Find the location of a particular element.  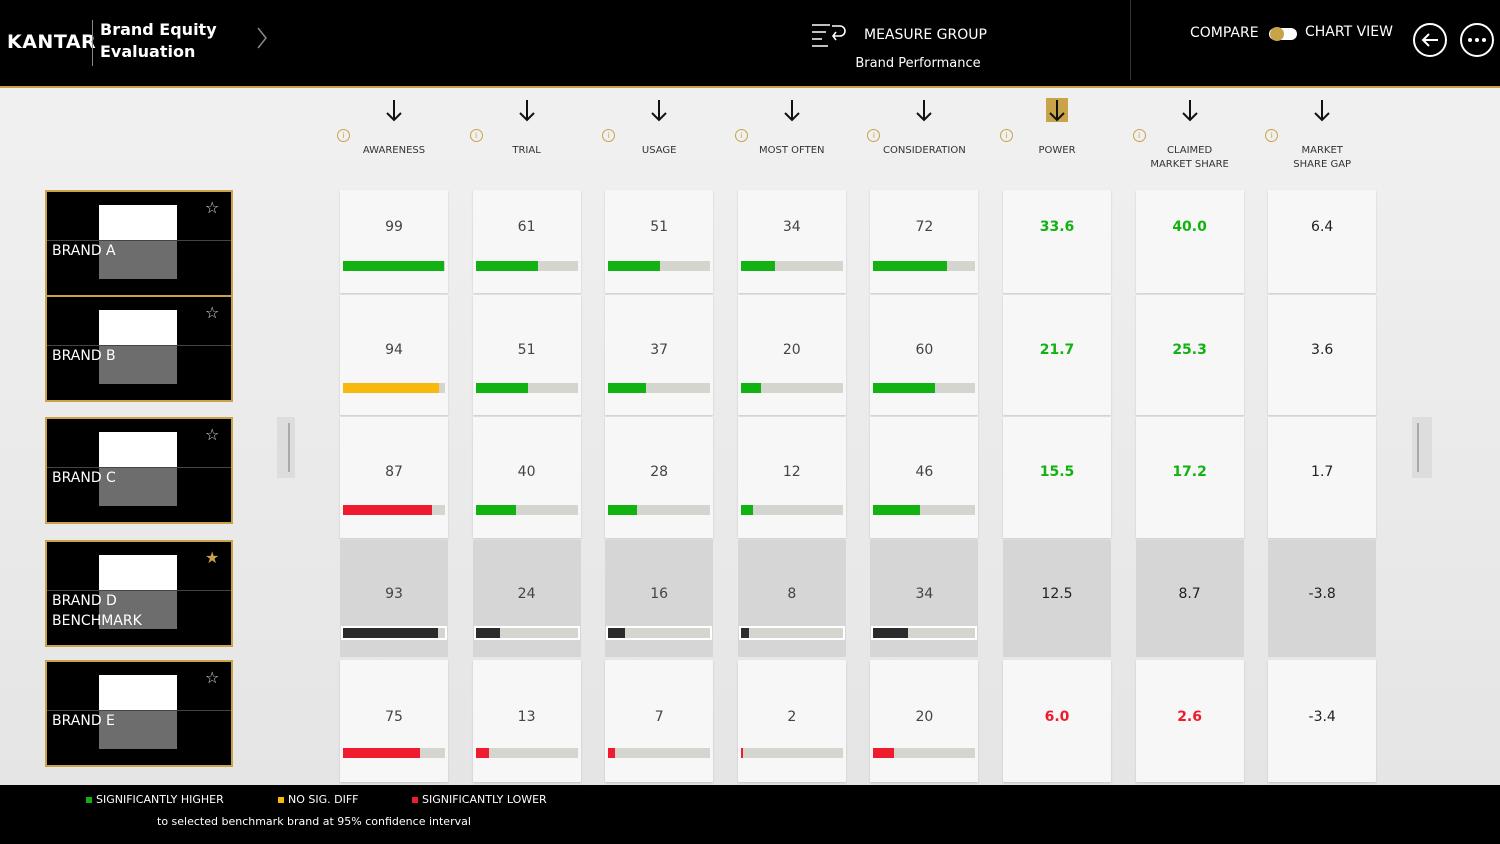

cell: 16 is located at coordinates (659, 598).